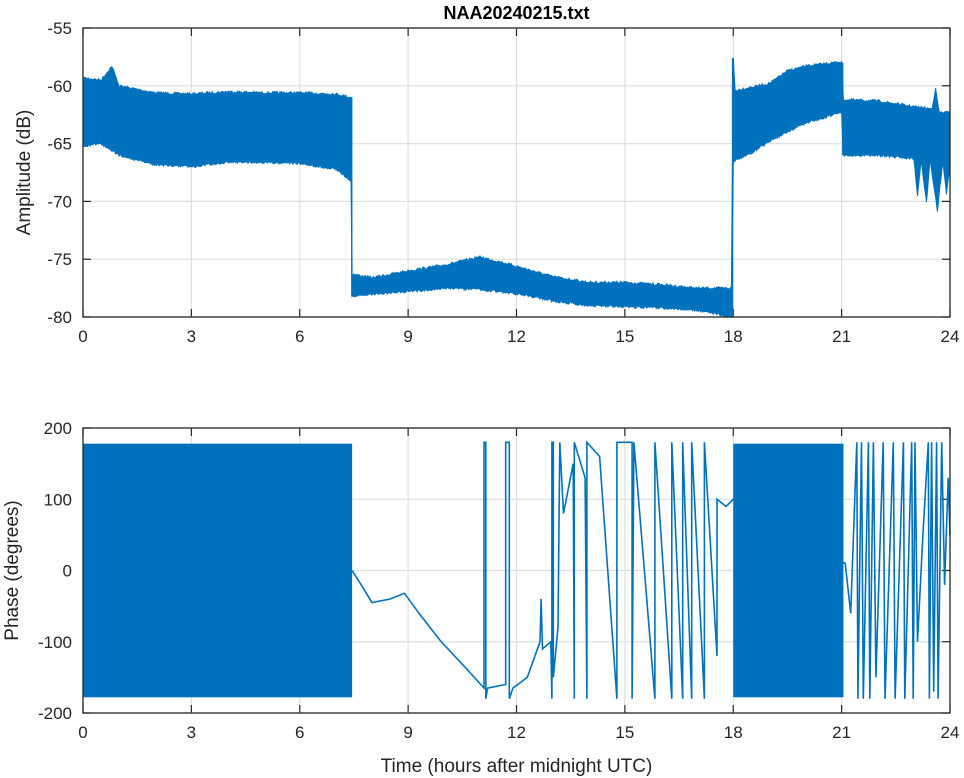 The width and height of the screenshot is (964, 778). I want to click on y-tick-label: -55, so click(59, 28).